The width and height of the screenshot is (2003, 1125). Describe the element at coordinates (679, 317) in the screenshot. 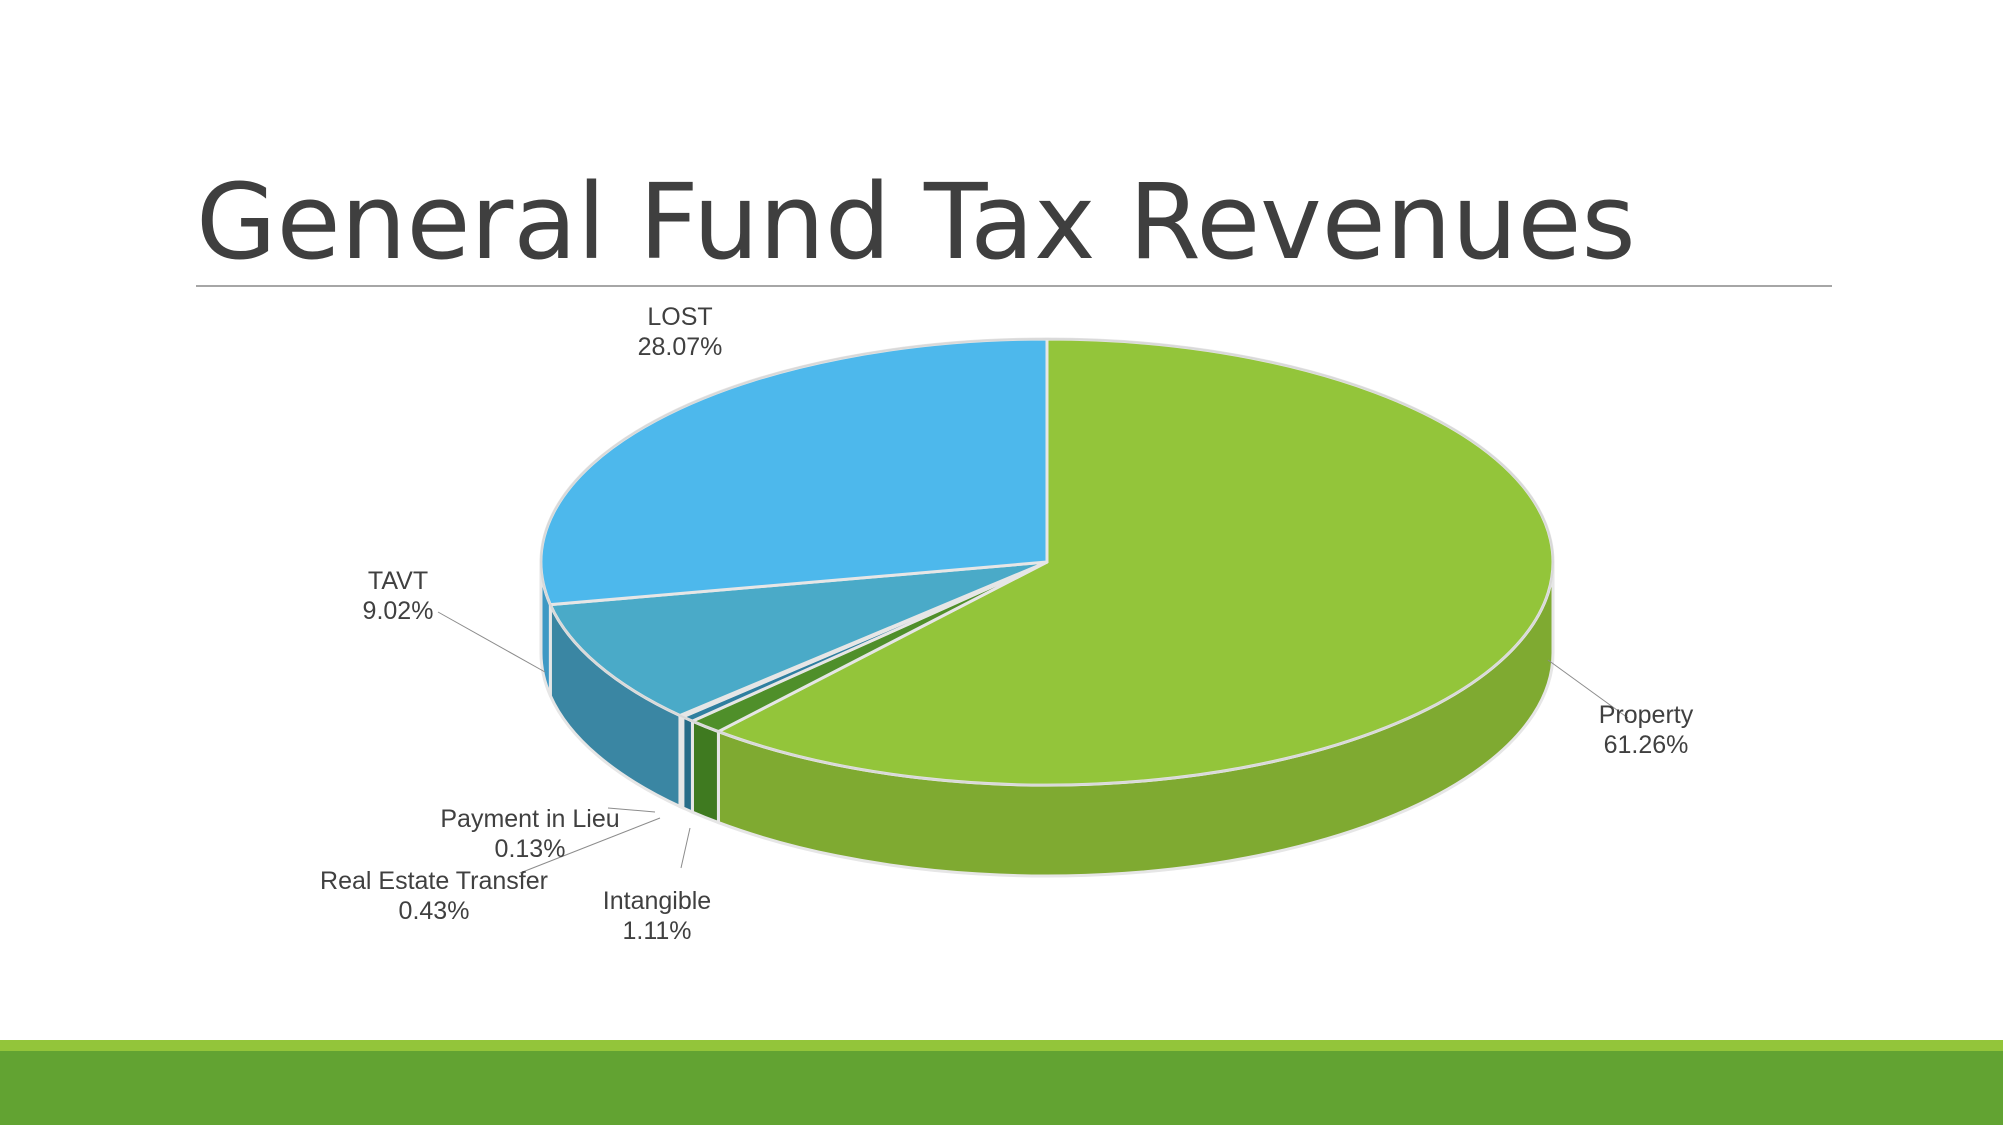

I see `data-label-name-lost: LOST` at that location.